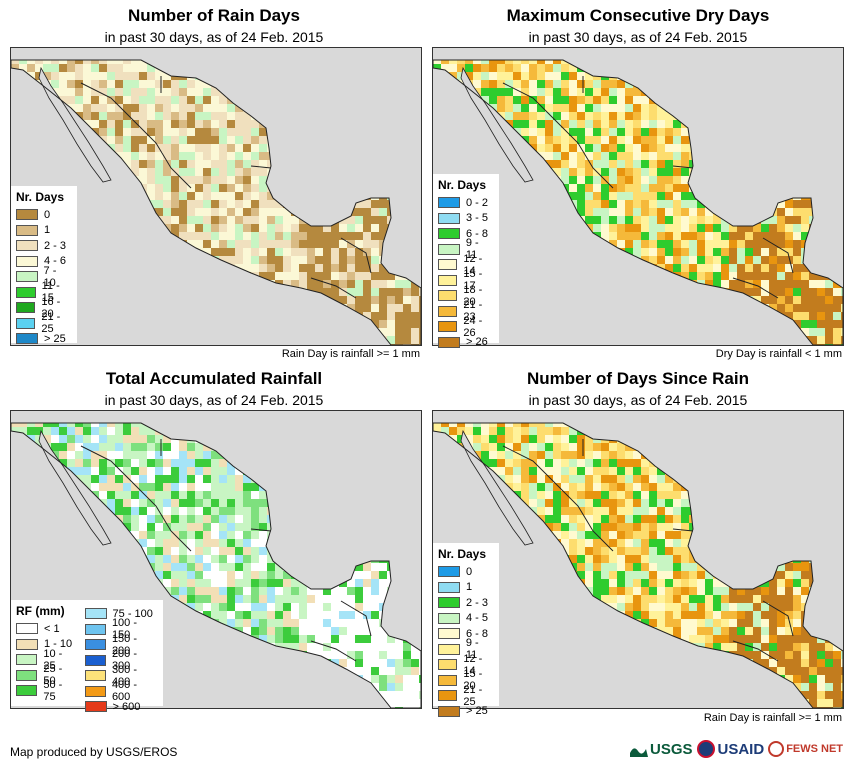 The image size is (854, 768). Describe the element at coordinates (132, 613) in the screenshot. I see `legend-label: 75 - 100` at that location.